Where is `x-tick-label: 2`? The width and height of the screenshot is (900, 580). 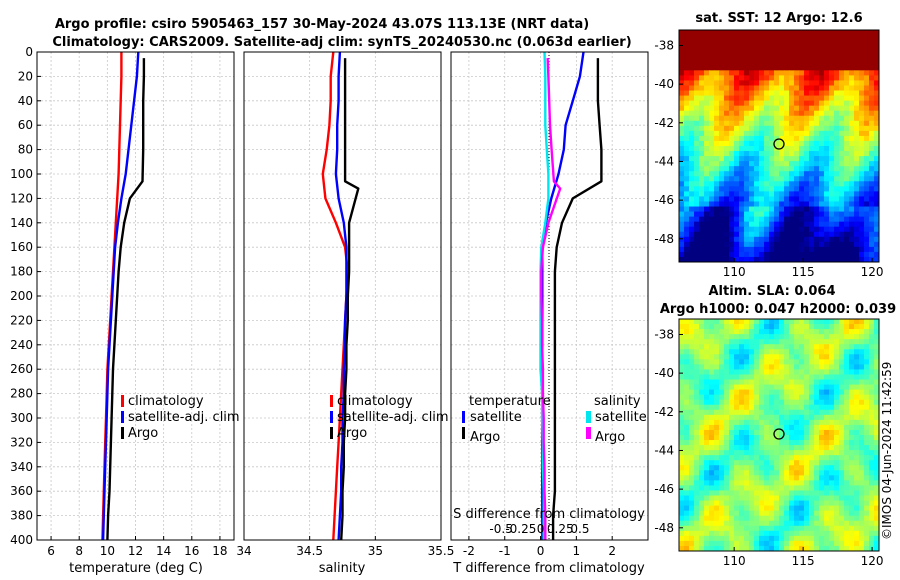
x-tick-label: 2 is located at coordinates (612, 551).